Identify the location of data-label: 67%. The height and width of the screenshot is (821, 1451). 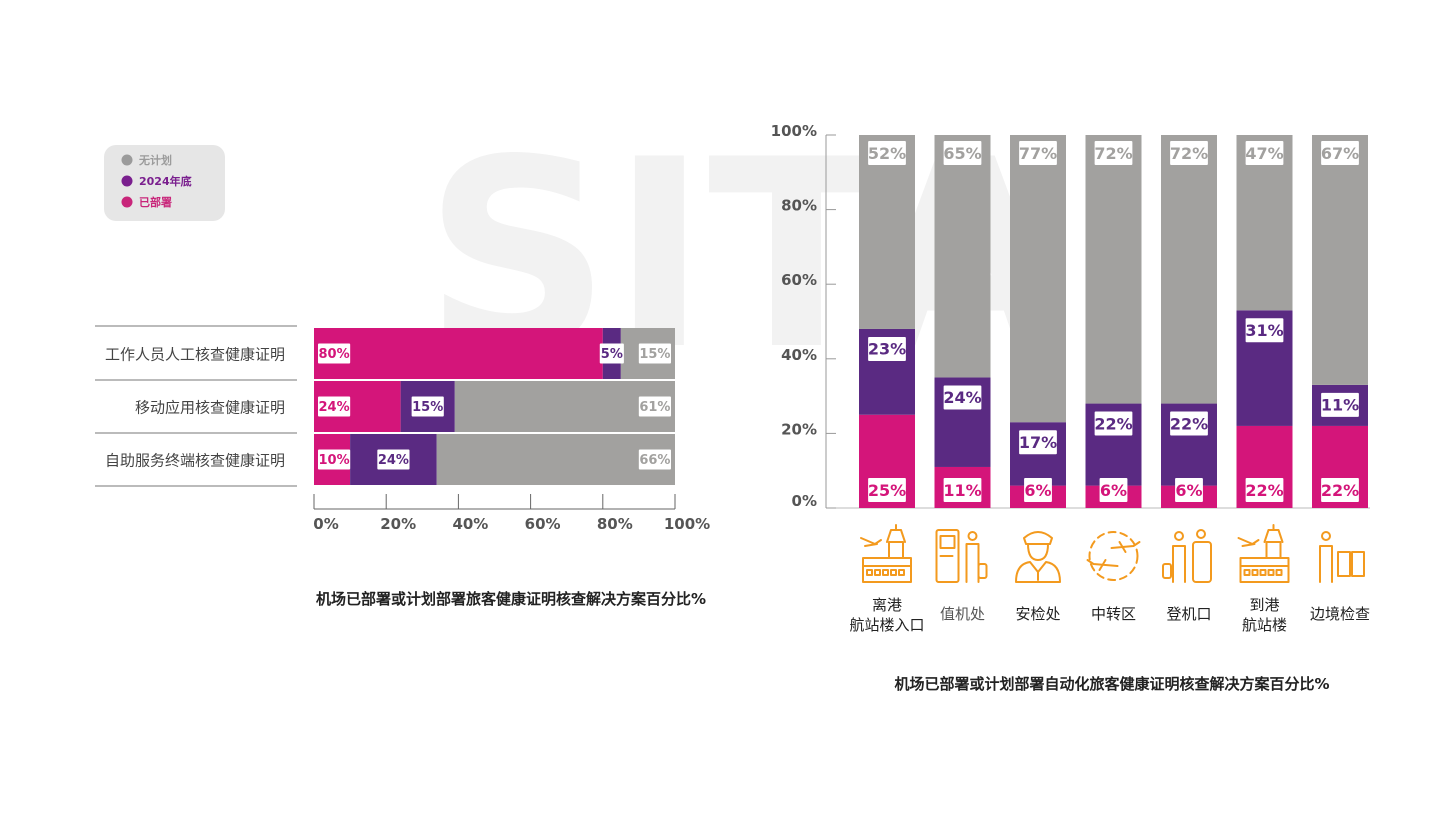
(1340, 153).